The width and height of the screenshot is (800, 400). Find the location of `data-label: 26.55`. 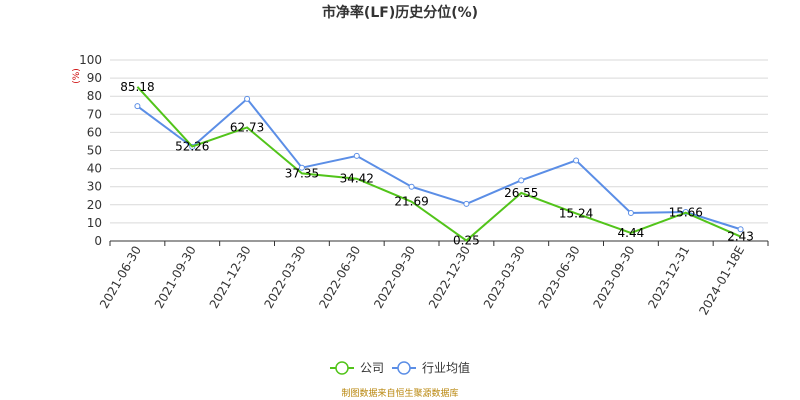

data-label: 26.55 is located at coordinates (521, 193).